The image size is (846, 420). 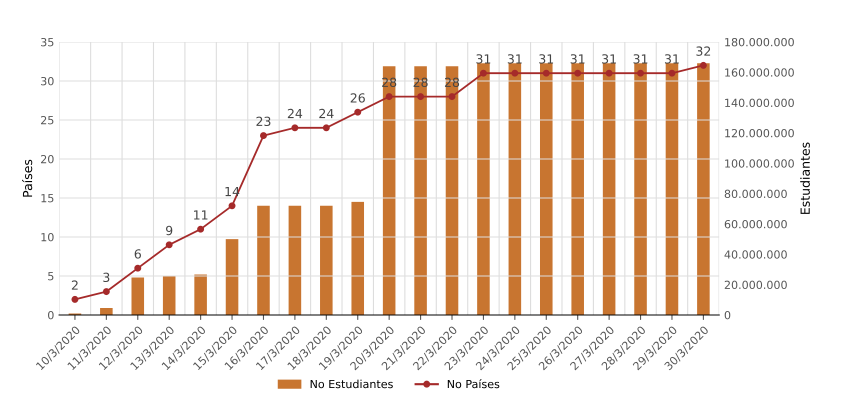 I want to click on data-label: 26, so click(x=357, y=98).